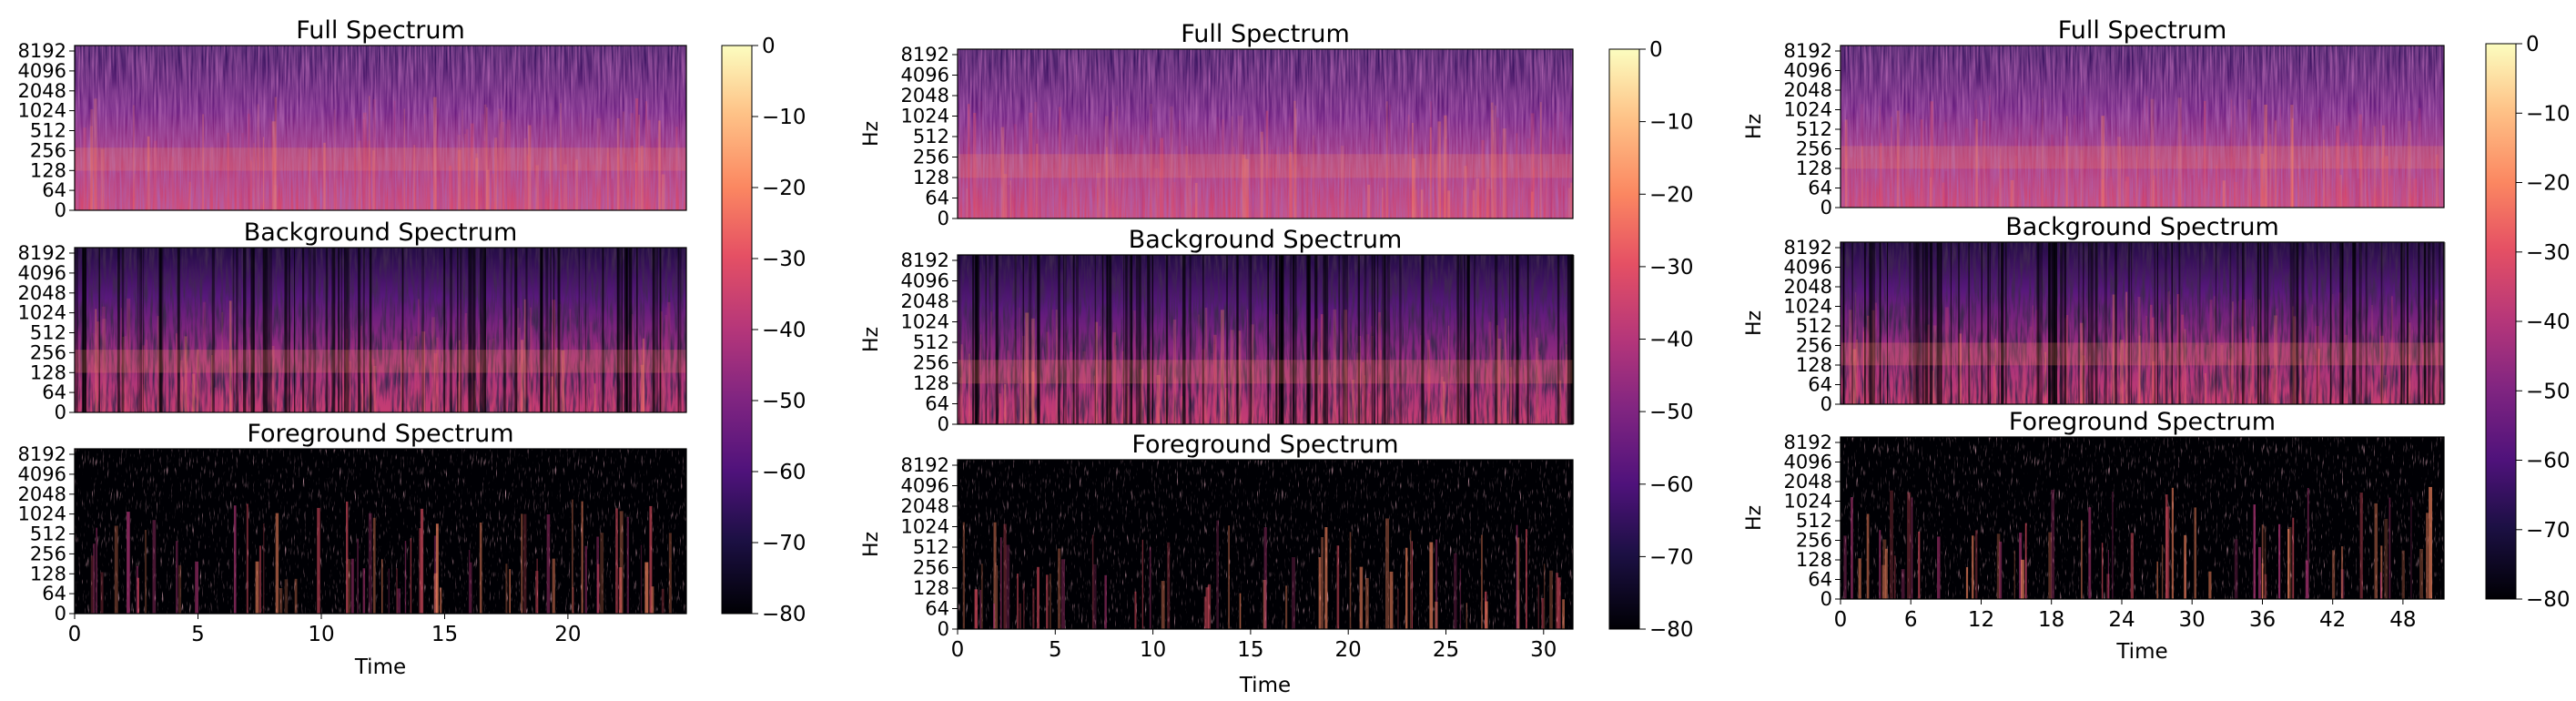 The width and height of the screenshot is (2576, 701). Describe the element at coordinates (2051, 620) in the screenshot. I see `x-tick-label: 18` at that location.